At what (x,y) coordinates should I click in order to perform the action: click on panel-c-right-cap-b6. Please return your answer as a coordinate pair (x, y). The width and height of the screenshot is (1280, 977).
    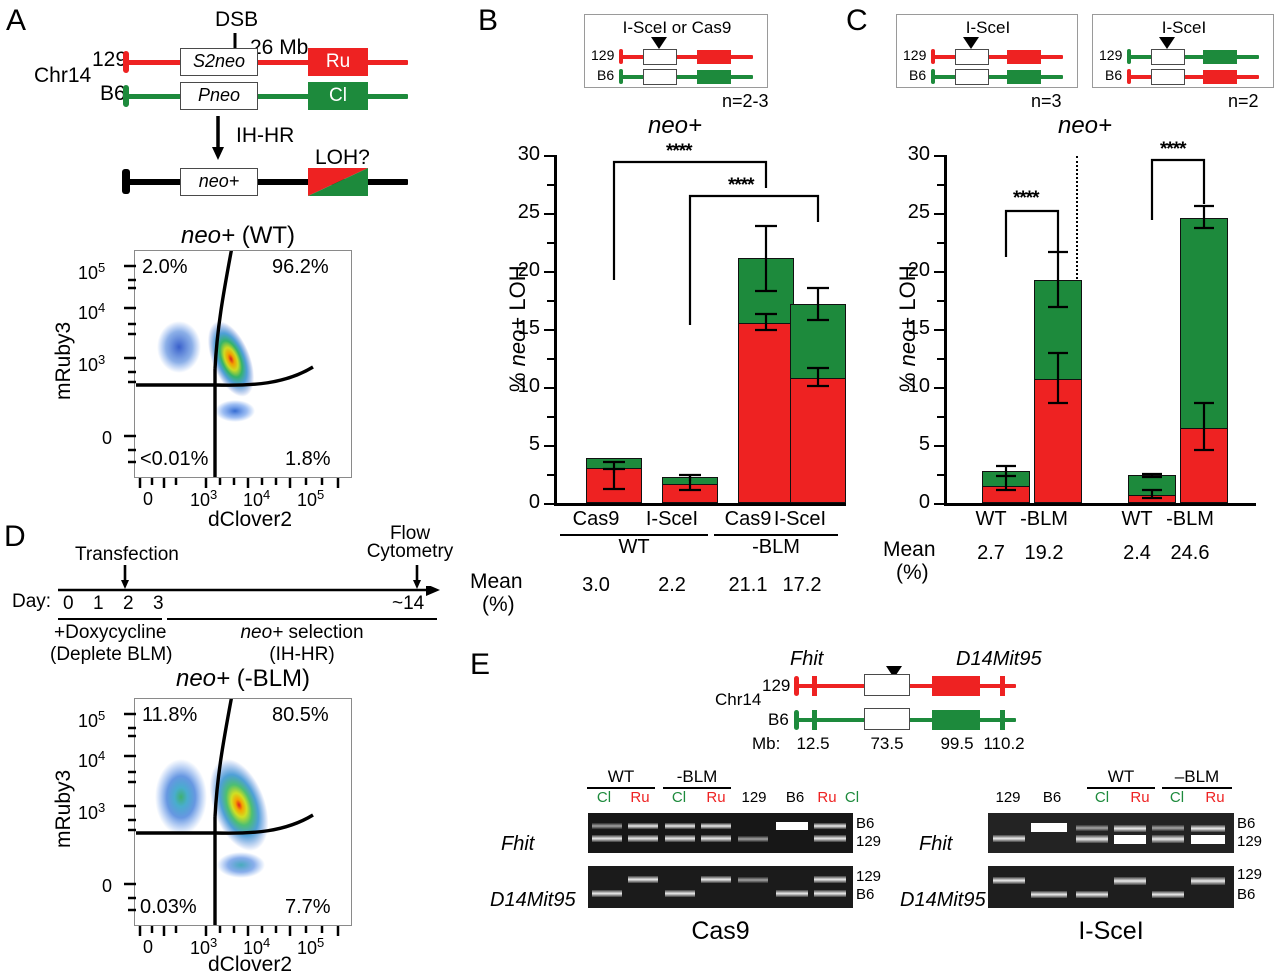
    Looking at the image, I should click on (1129, 76).